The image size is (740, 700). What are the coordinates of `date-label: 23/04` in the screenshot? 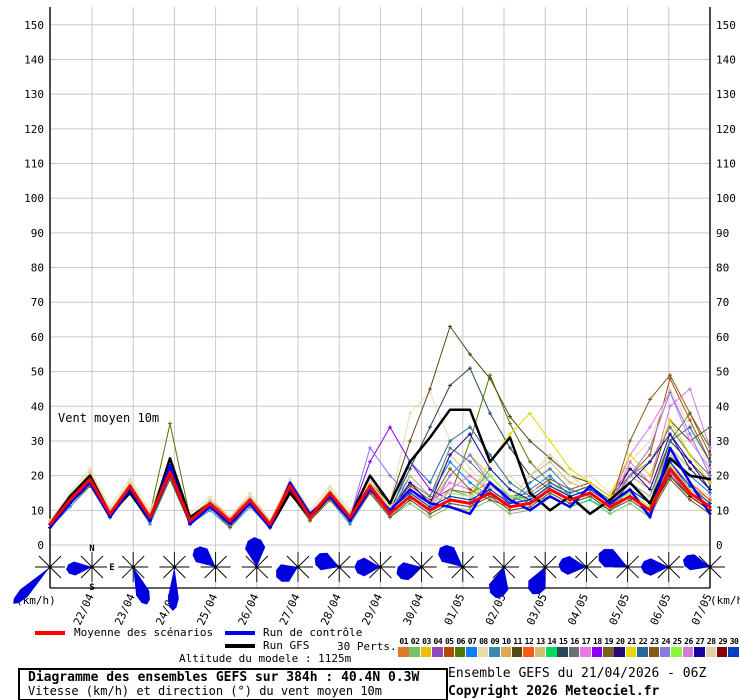 It's located at (125, 609).